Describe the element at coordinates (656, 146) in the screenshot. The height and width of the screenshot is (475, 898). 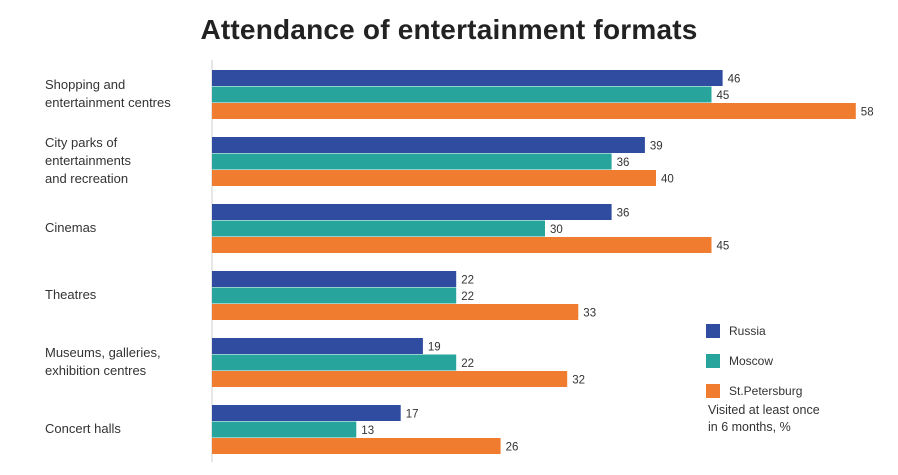
I see `data-label: 39` at that location.